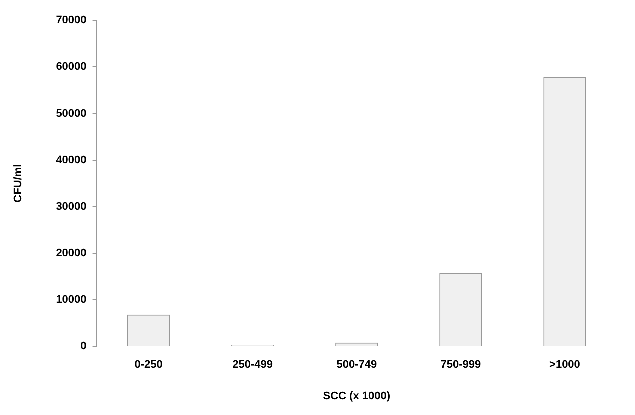  Describe the element at coordinates (71, 253) in the screenshot. I see `y-tick-label: 20000` at that location.